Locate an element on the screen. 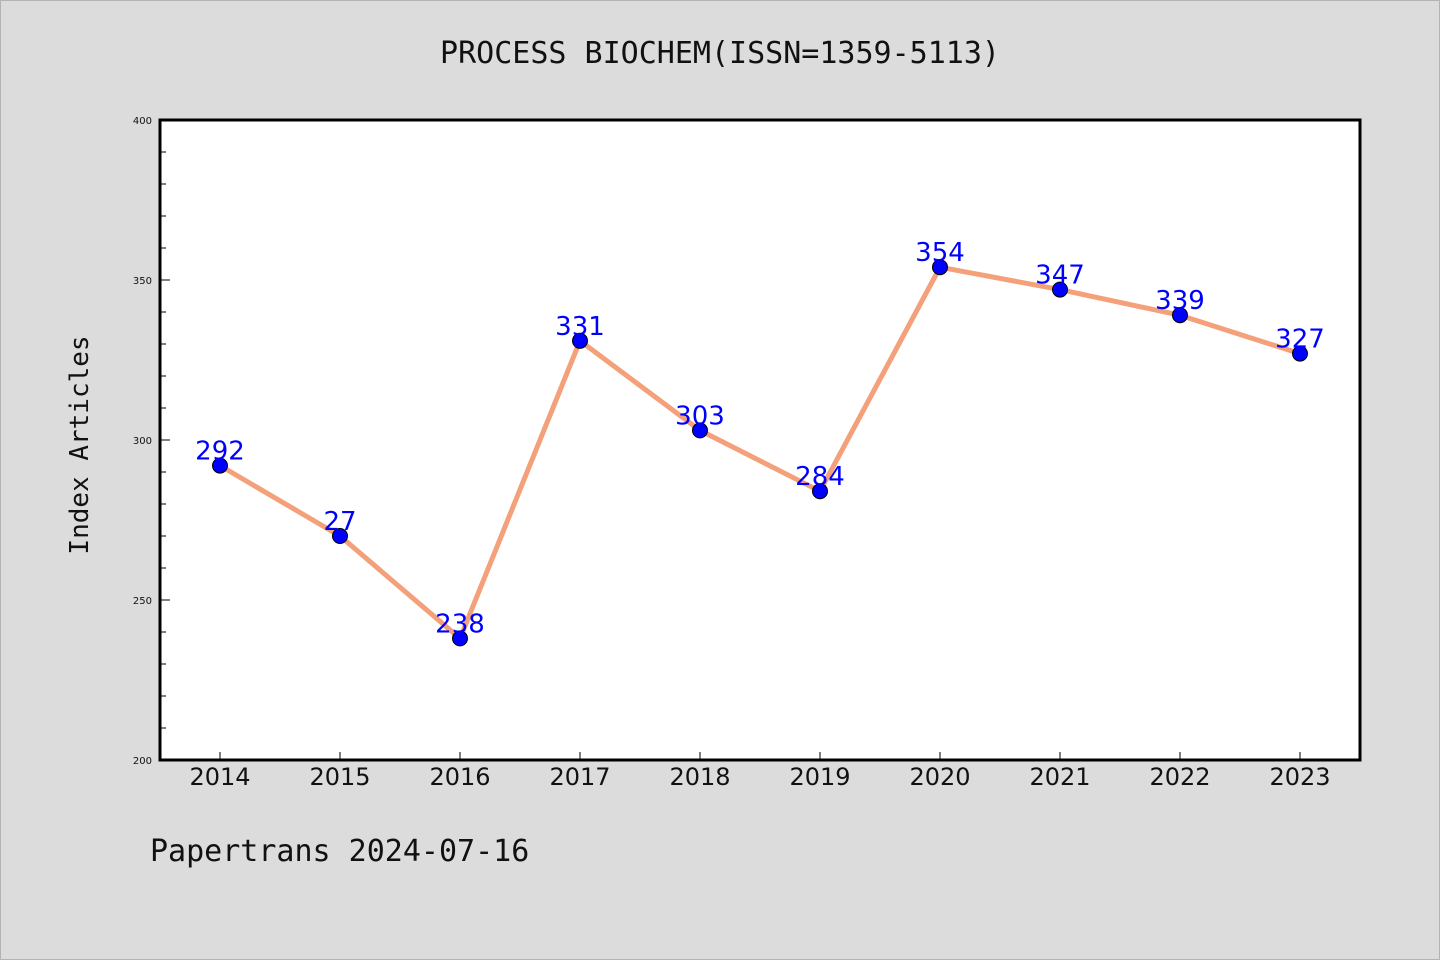 This screenshot has width=1440, height=960. data-label: 347 is located at coordinates (1060, 276).